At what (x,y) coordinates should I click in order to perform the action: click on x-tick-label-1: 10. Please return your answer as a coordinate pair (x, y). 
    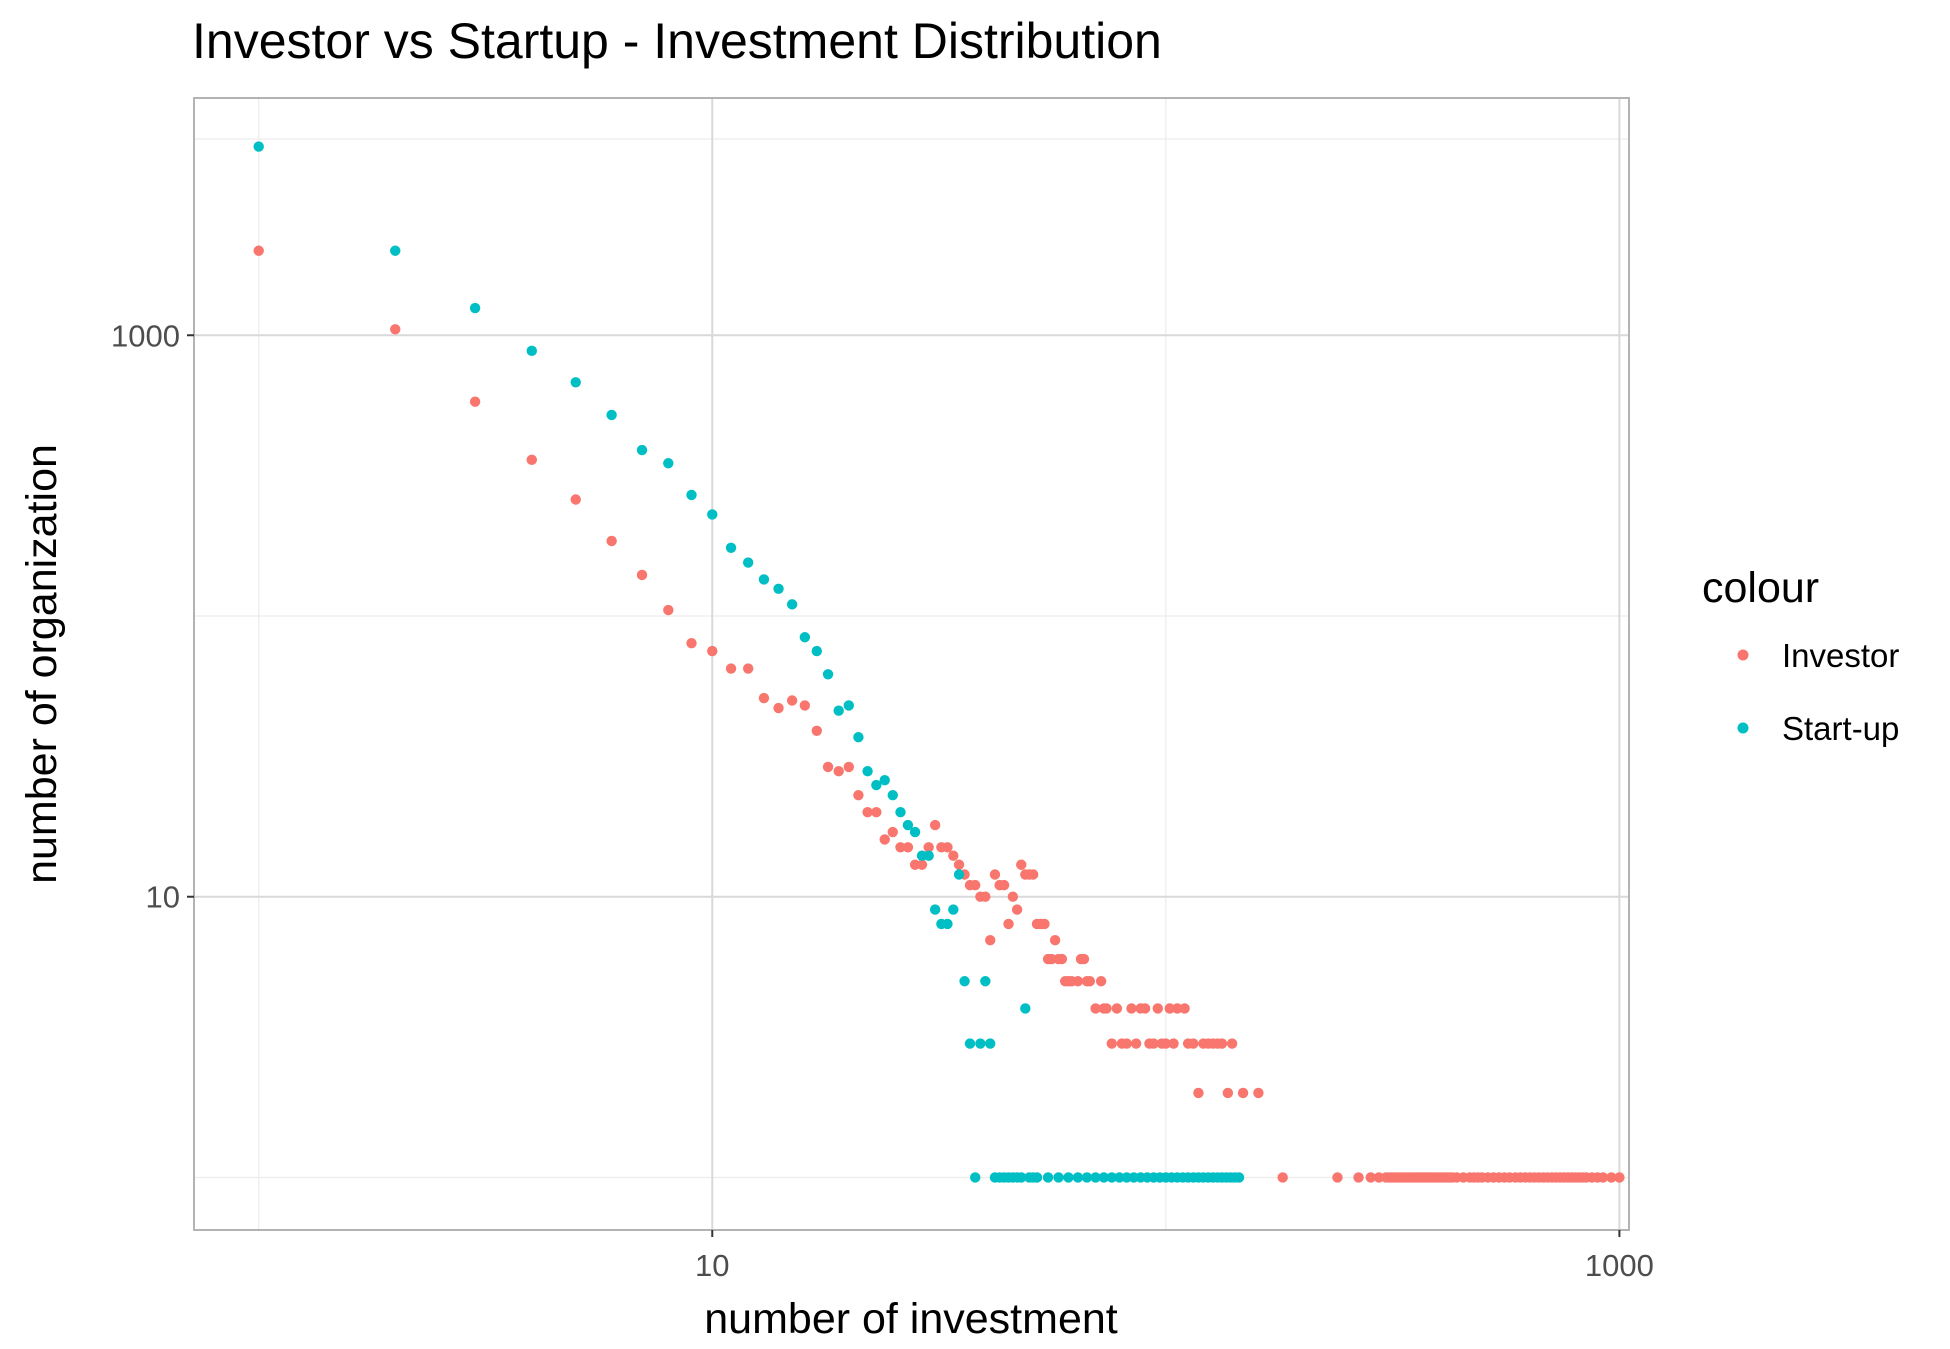
    Looking at the image, I should click on (712, 1265).